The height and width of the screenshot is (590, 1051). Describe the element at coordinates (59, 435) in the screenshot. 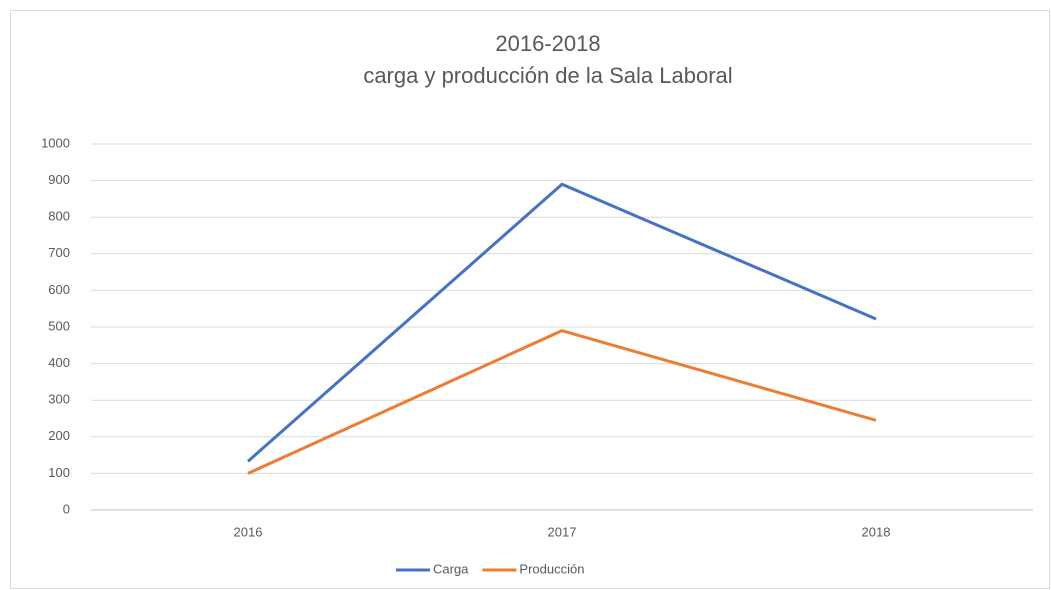

I see `y-tick-label: 200` at that location.